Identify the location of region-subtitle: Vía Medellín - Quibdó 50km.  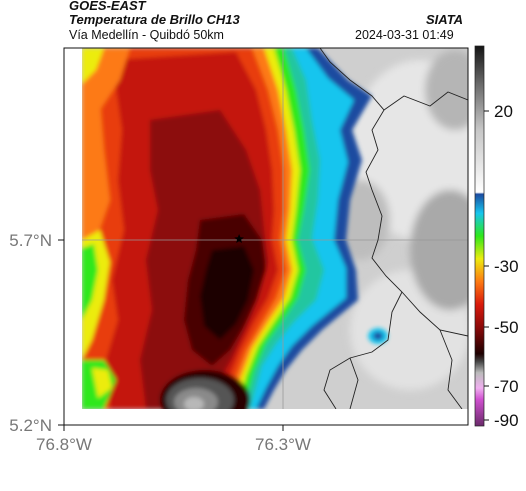
(146, 35).